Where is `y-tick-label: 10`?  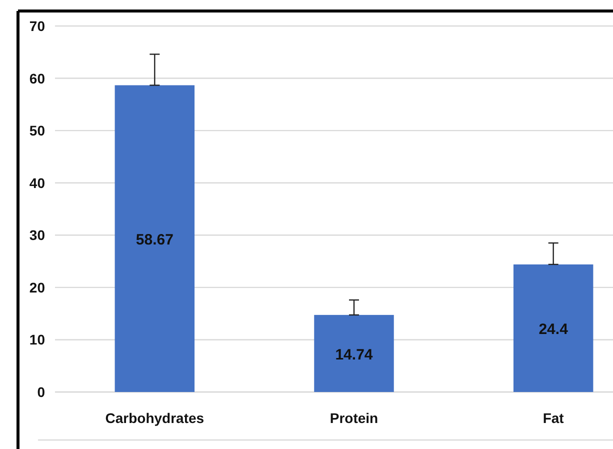 y-tick-label: 10 is located at coordinates (37, 340).